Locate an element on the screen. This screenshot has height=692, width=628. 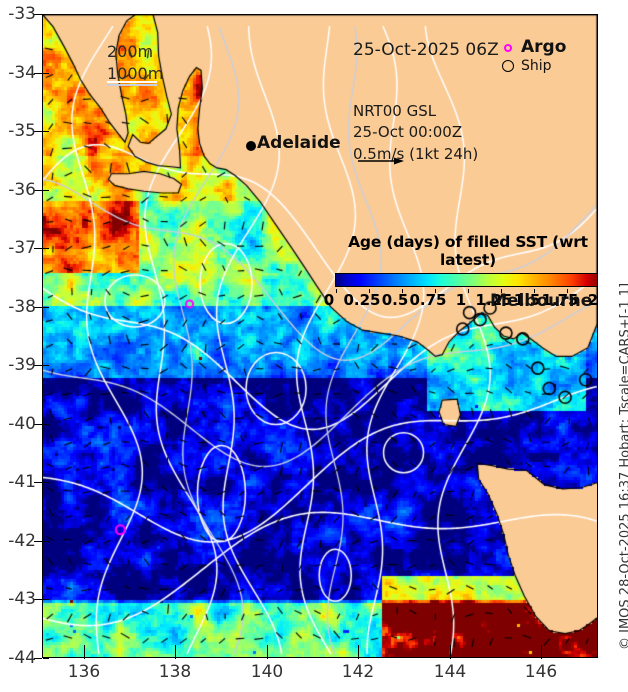
colorbar-ticklabel: 1.75 is located at coordinates (560, 300).